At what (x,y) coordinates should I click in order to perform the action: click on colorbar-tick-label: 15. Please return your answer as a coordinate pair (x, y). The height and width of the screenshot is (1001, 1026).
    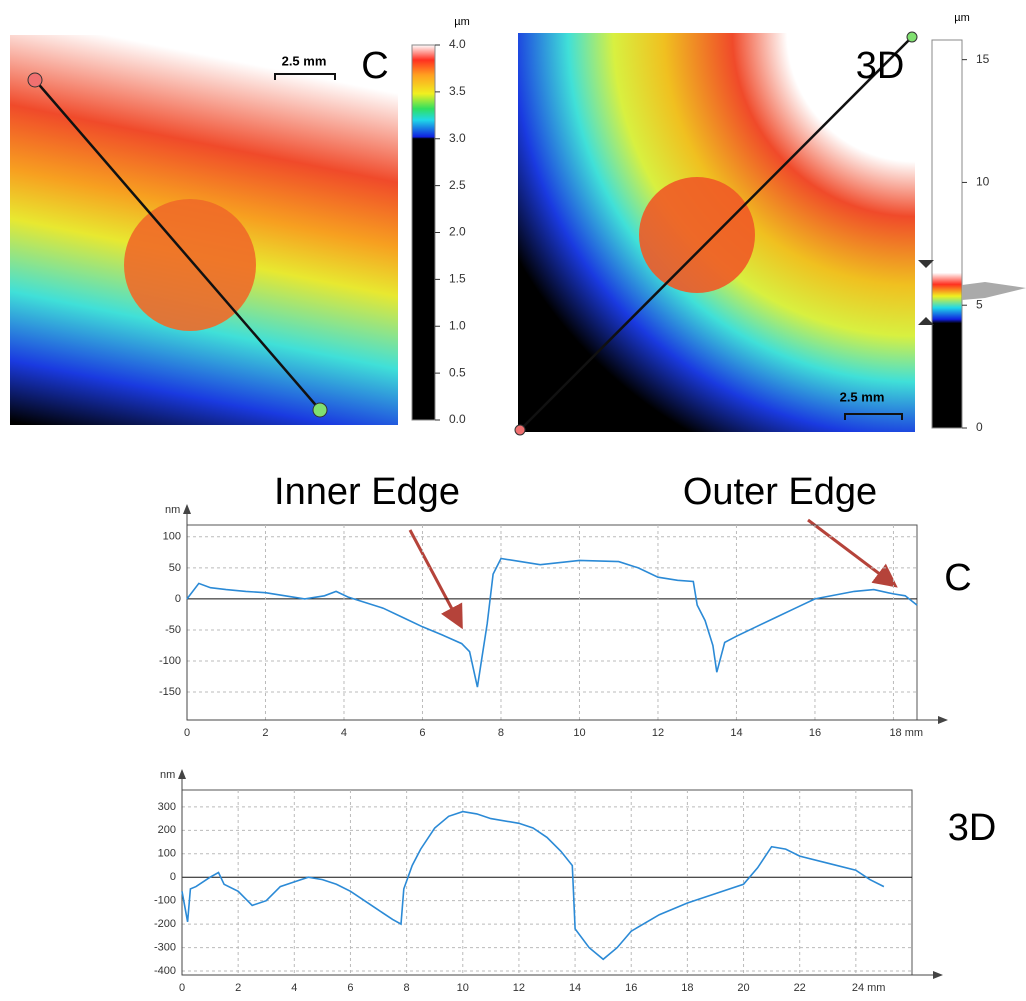
    Looking at the image, I should click on (983, 59).